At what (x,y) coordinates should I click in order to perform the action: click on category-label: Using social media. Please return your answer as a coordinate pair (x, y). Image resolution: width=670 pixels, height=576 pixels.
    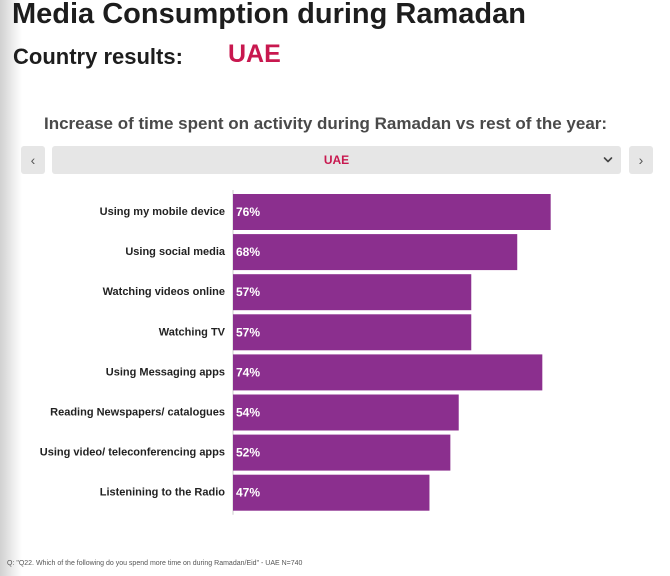
    Looking at the image, I should click on (175, 252).